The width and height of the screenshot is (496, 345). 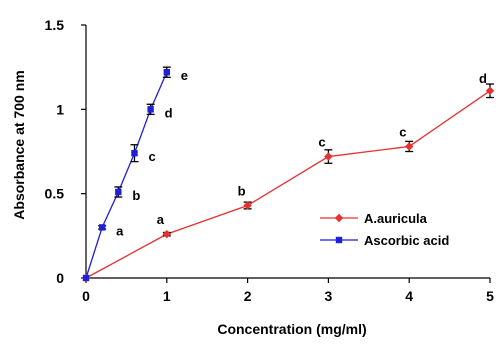 I want to click on x-tick-label: 4, so click(x=409, y=296).